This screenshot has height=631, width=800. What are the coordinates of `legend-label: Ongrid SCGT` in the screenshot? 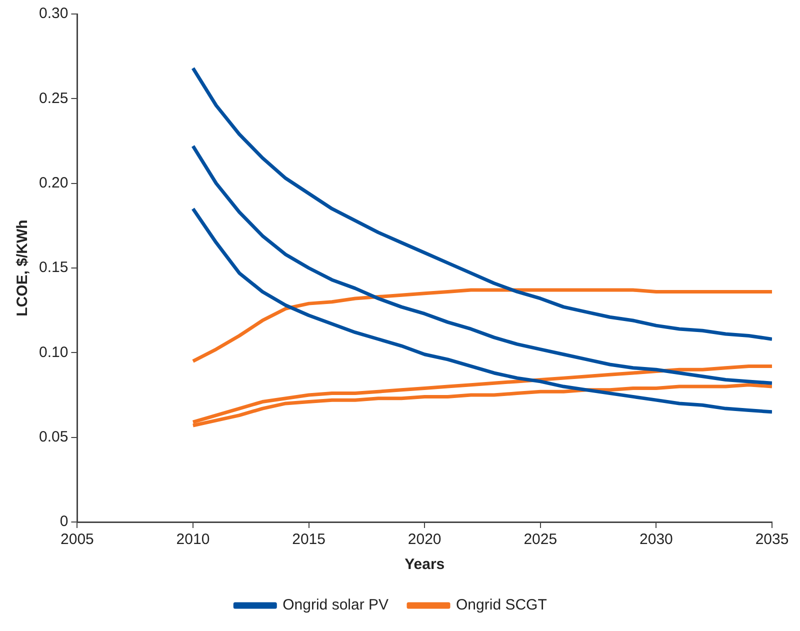 It's located at (501, 605).